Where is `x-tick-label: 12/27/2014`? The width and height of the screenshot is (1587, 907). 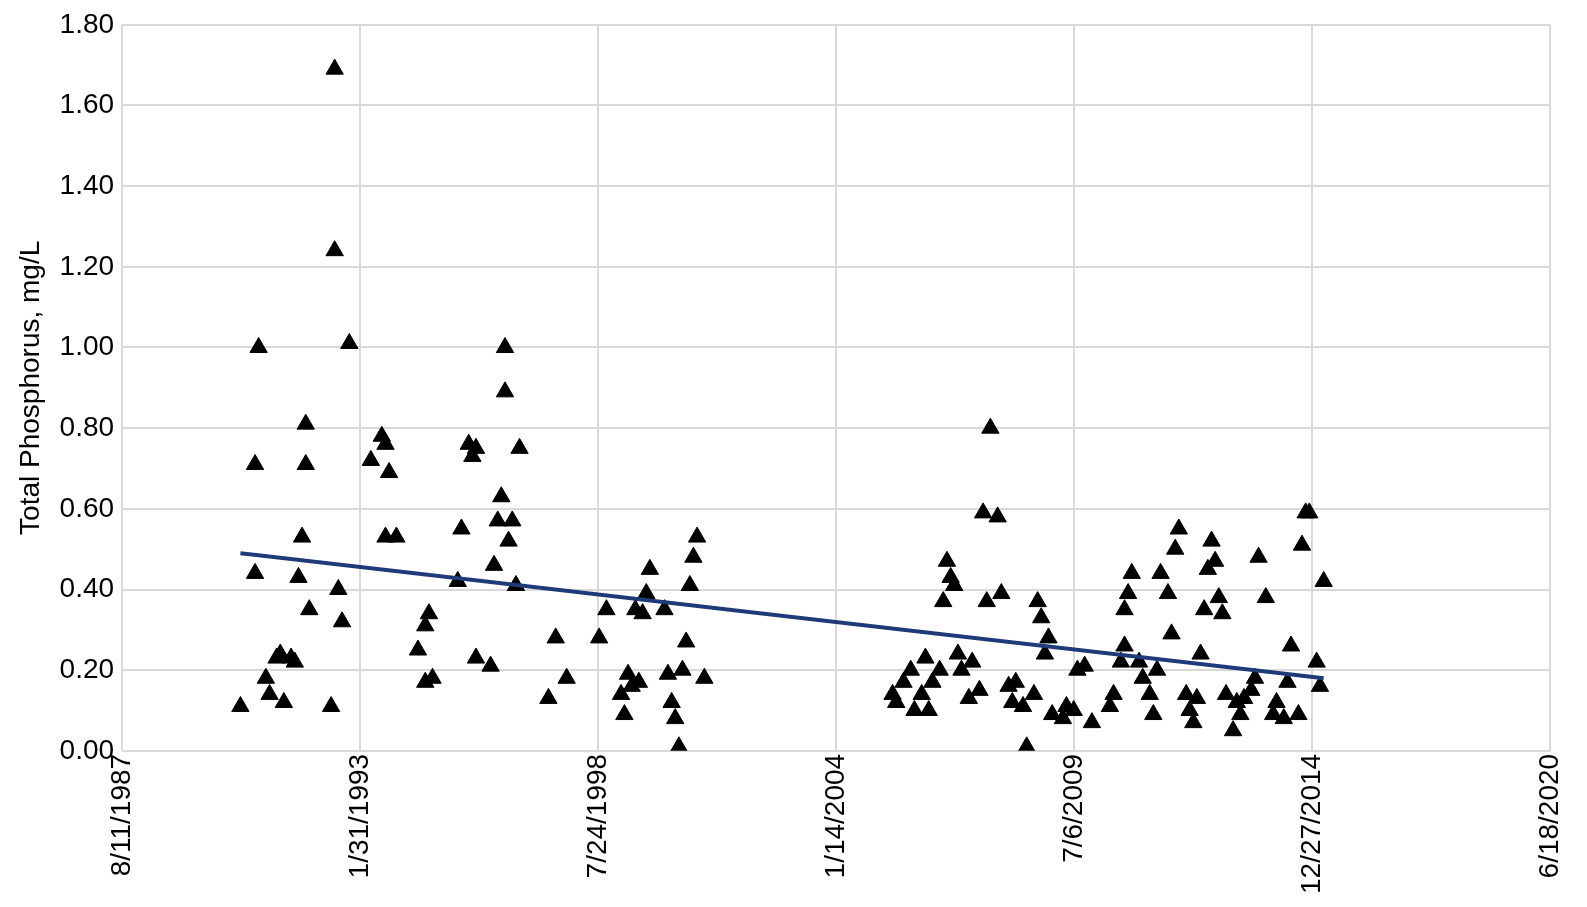
x-tick-label: 12/27/2014 is located at coordinates (1311, 823).